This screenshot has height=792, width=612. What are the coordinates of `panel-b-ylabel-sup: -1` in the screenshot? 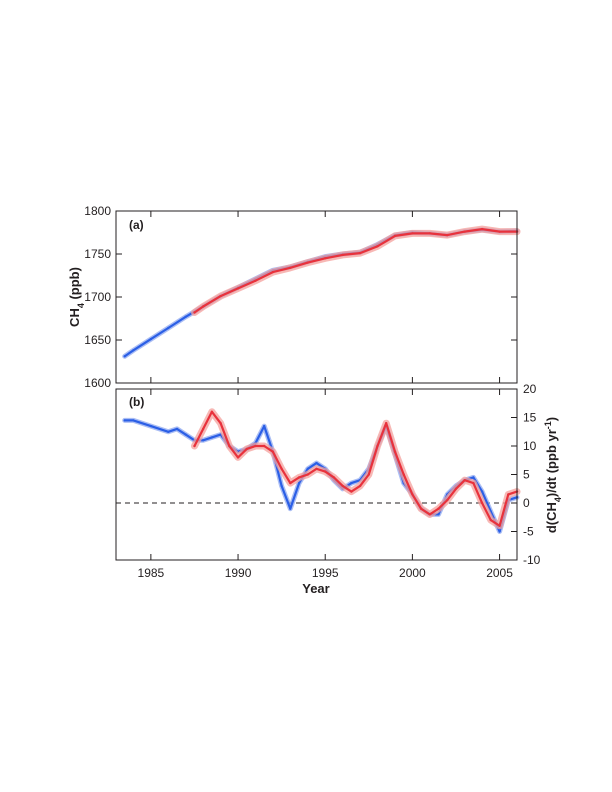 It's located at (548, 425).